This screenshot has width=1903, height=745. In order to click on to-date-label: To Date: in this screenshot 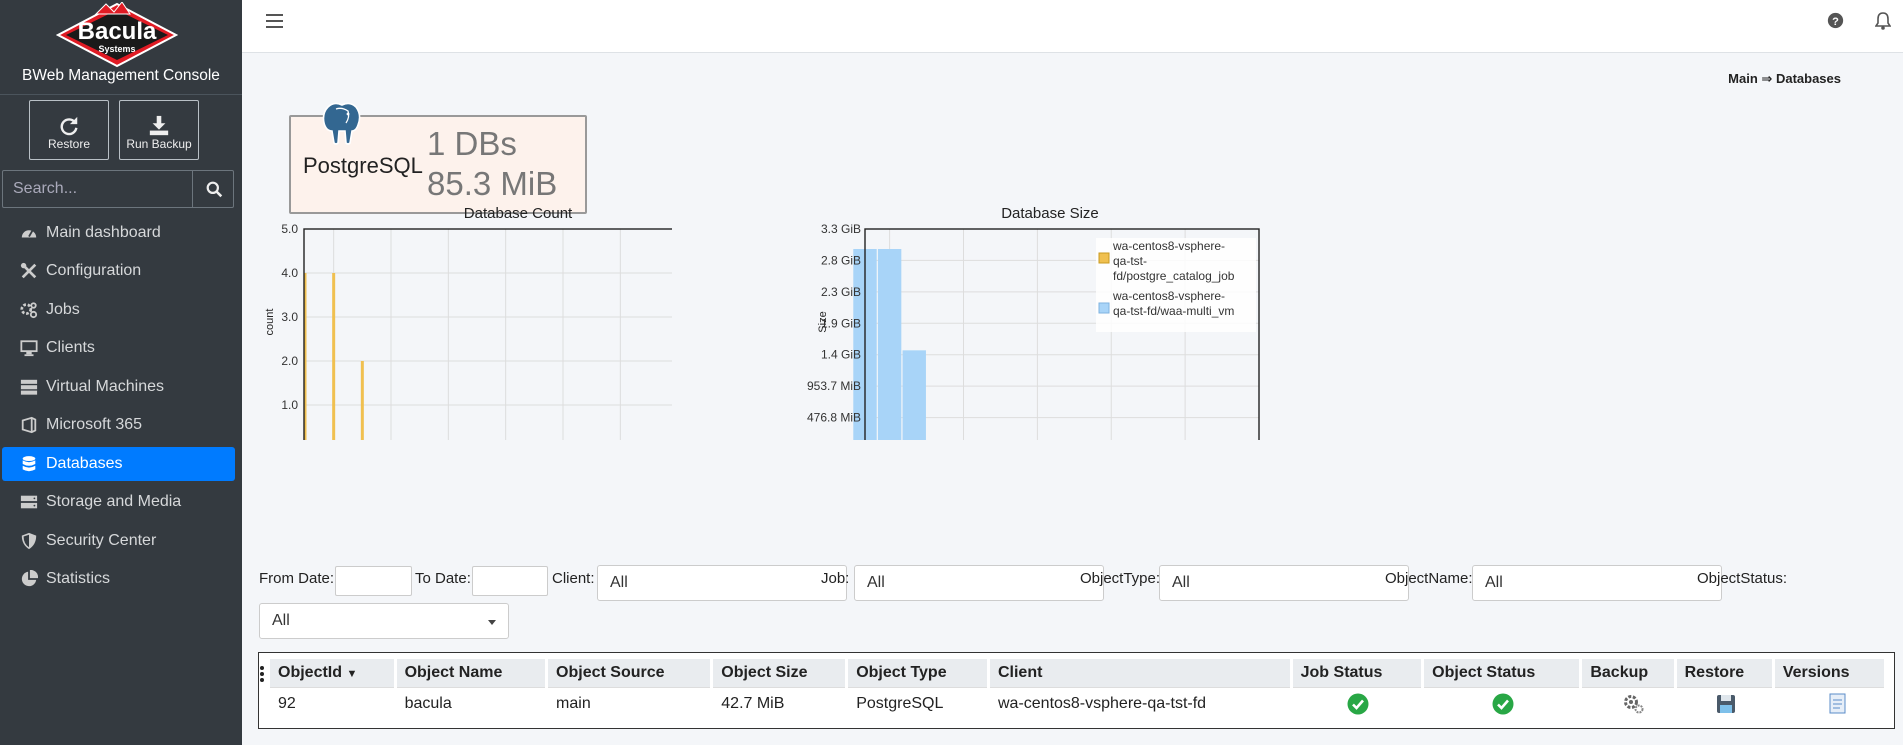, I will do `click(443, 578)`.